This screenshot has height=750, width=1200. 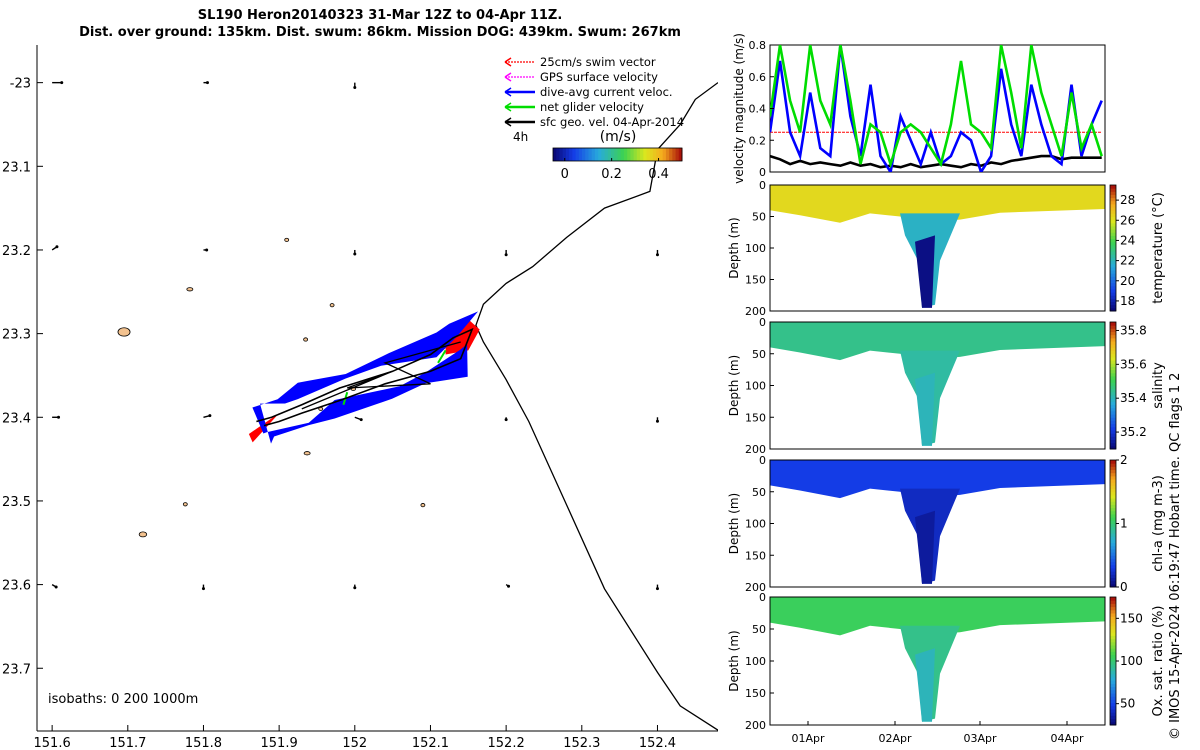 I want to click on profile-surface-layer, so click(x=937, y=341).